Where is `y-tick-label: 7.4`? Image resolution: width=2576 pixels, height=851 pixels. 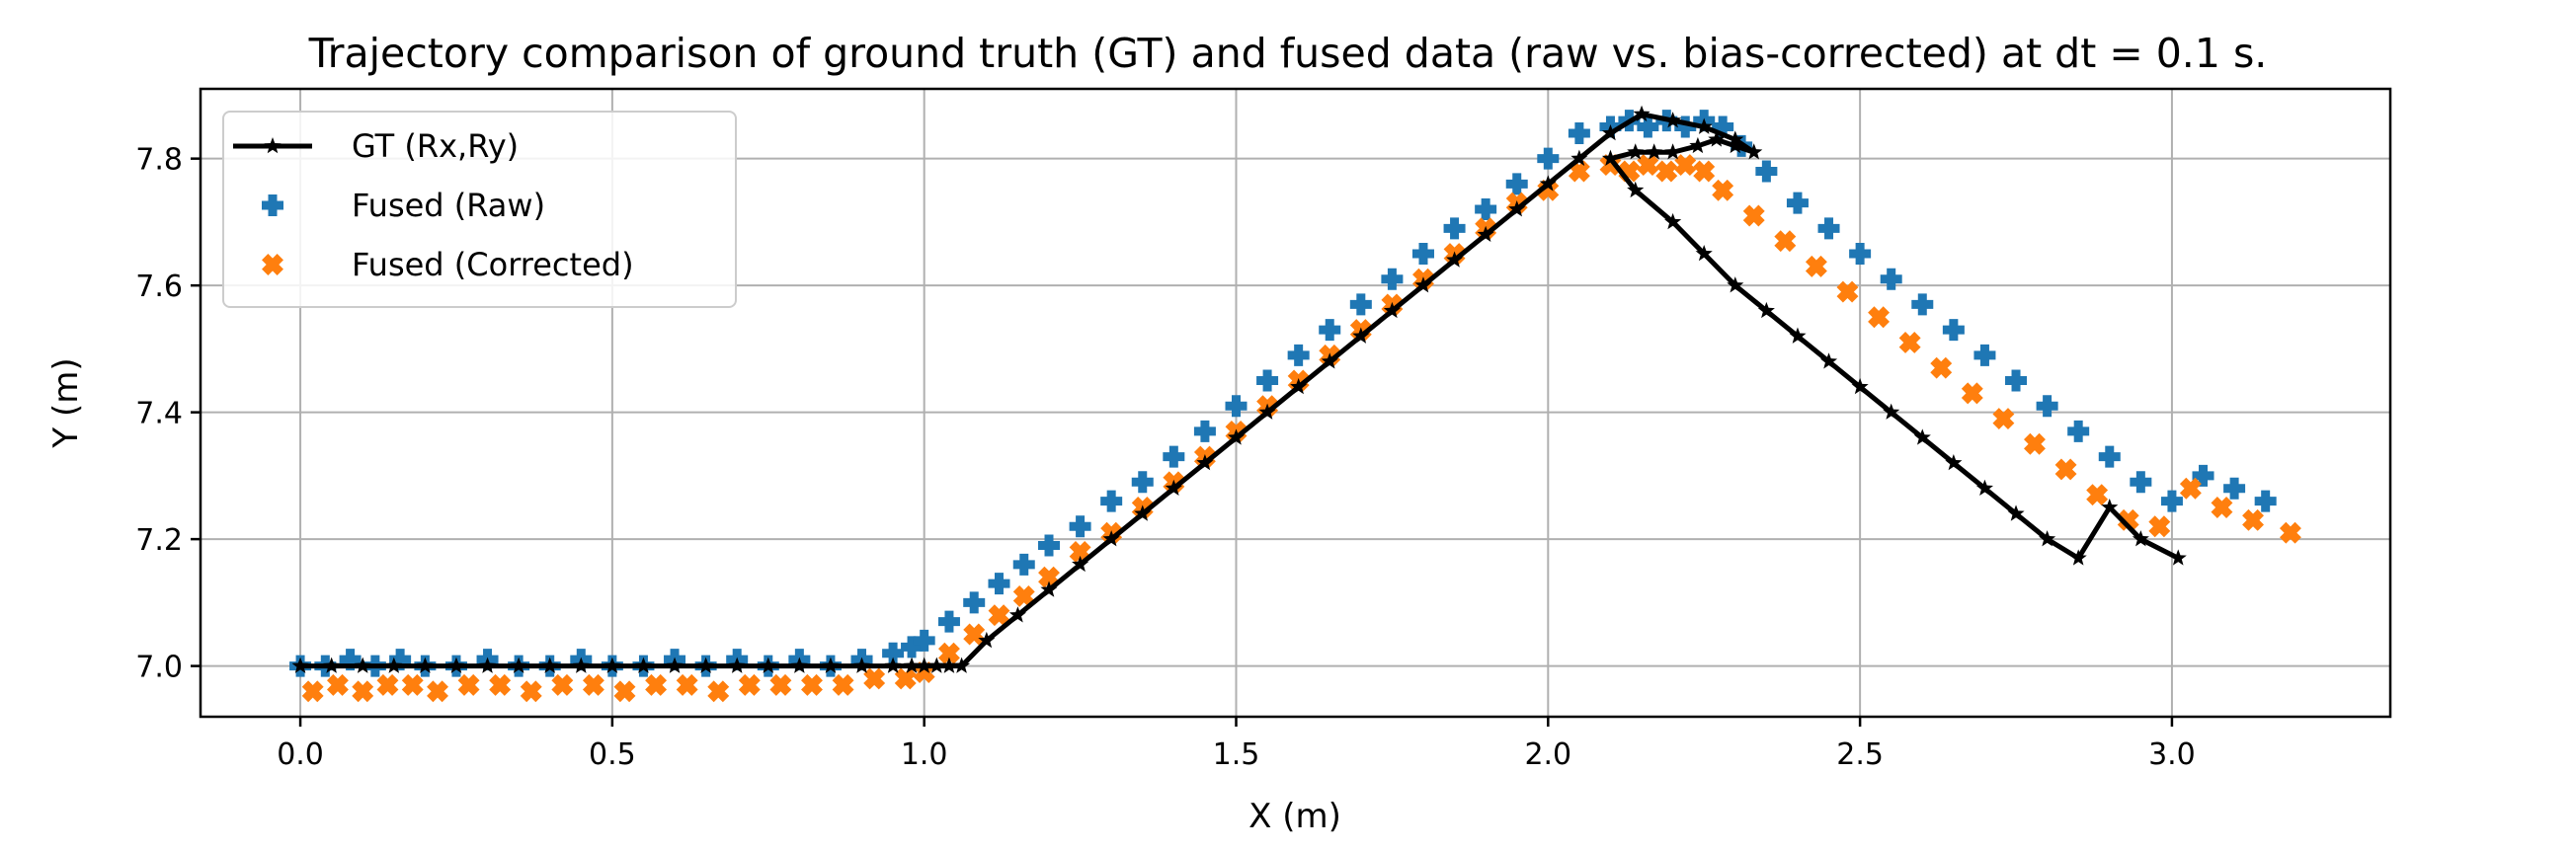 y-tick-label: 7.4 is located at coordinates (159, 414).